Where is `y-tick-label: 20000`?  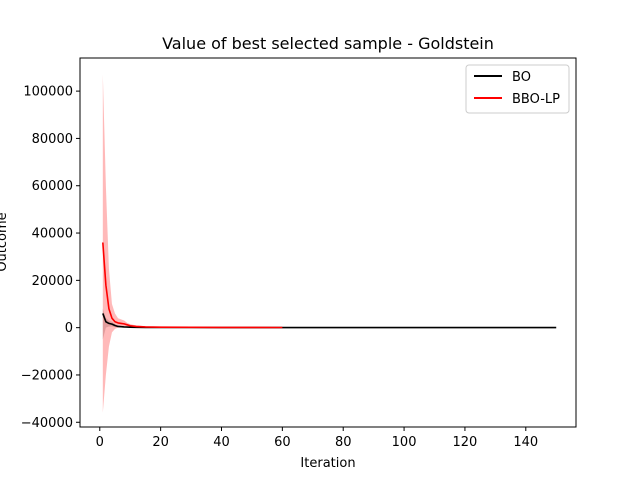
y-tick-label: 20000 is located at coordinates (52, 281).